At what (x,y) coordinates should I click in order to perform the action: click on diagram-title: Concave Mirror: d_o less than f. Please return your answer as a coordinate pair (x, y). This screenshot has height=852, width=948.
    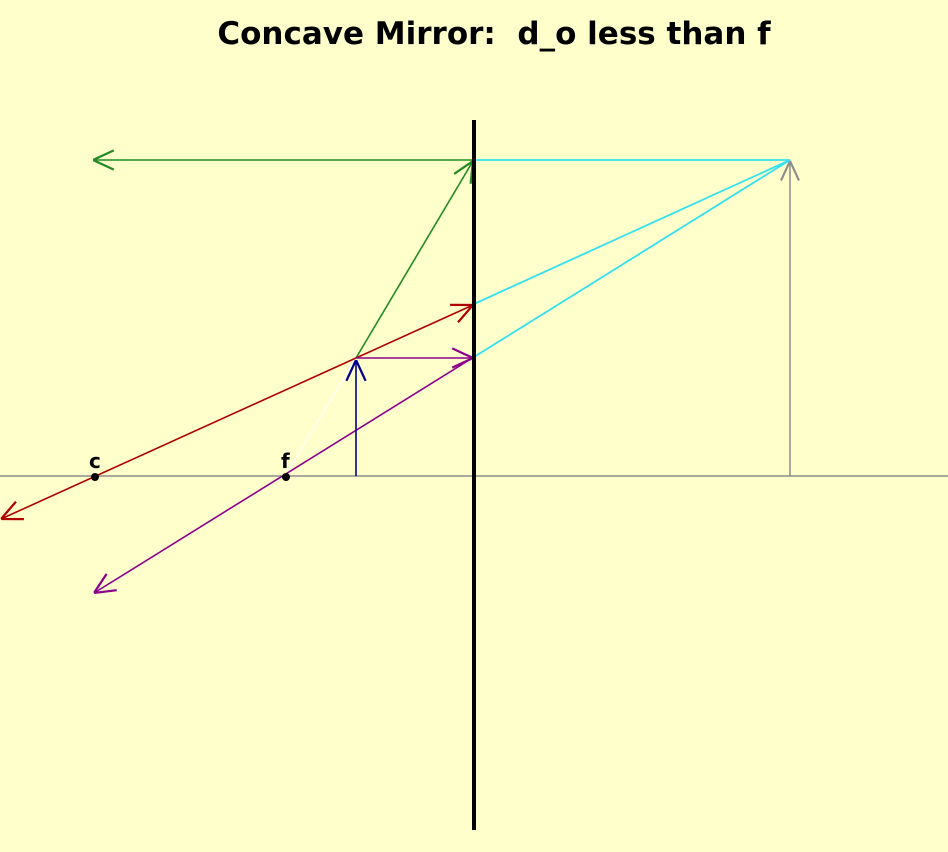
    Looking at the image, I should click on (494, 34).